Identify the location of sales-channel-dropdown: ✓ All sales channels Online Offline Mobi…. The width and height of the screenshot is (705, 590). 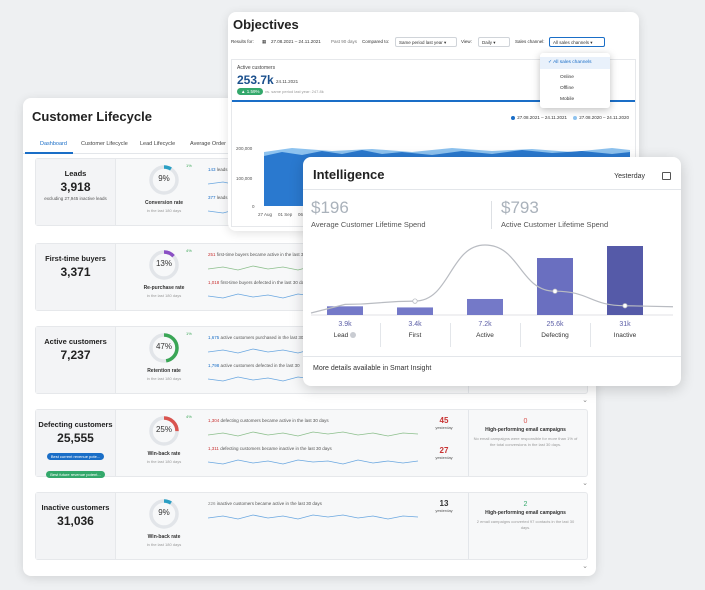
(575, 80).